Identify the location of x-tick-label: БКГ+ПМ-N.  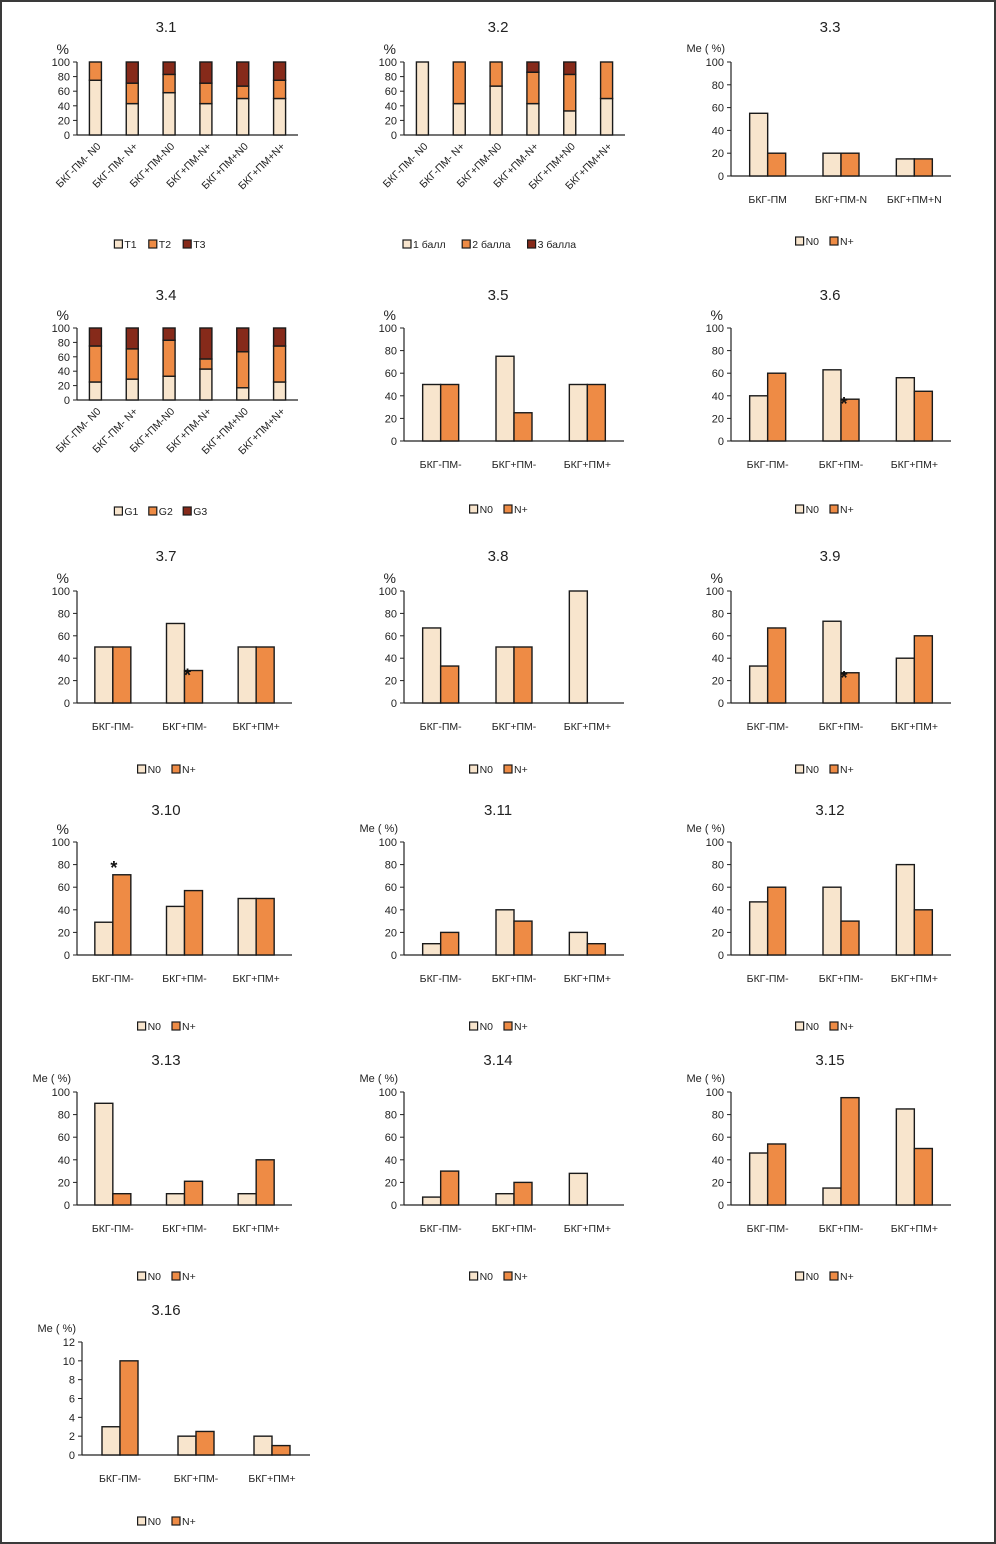
(841, 200).